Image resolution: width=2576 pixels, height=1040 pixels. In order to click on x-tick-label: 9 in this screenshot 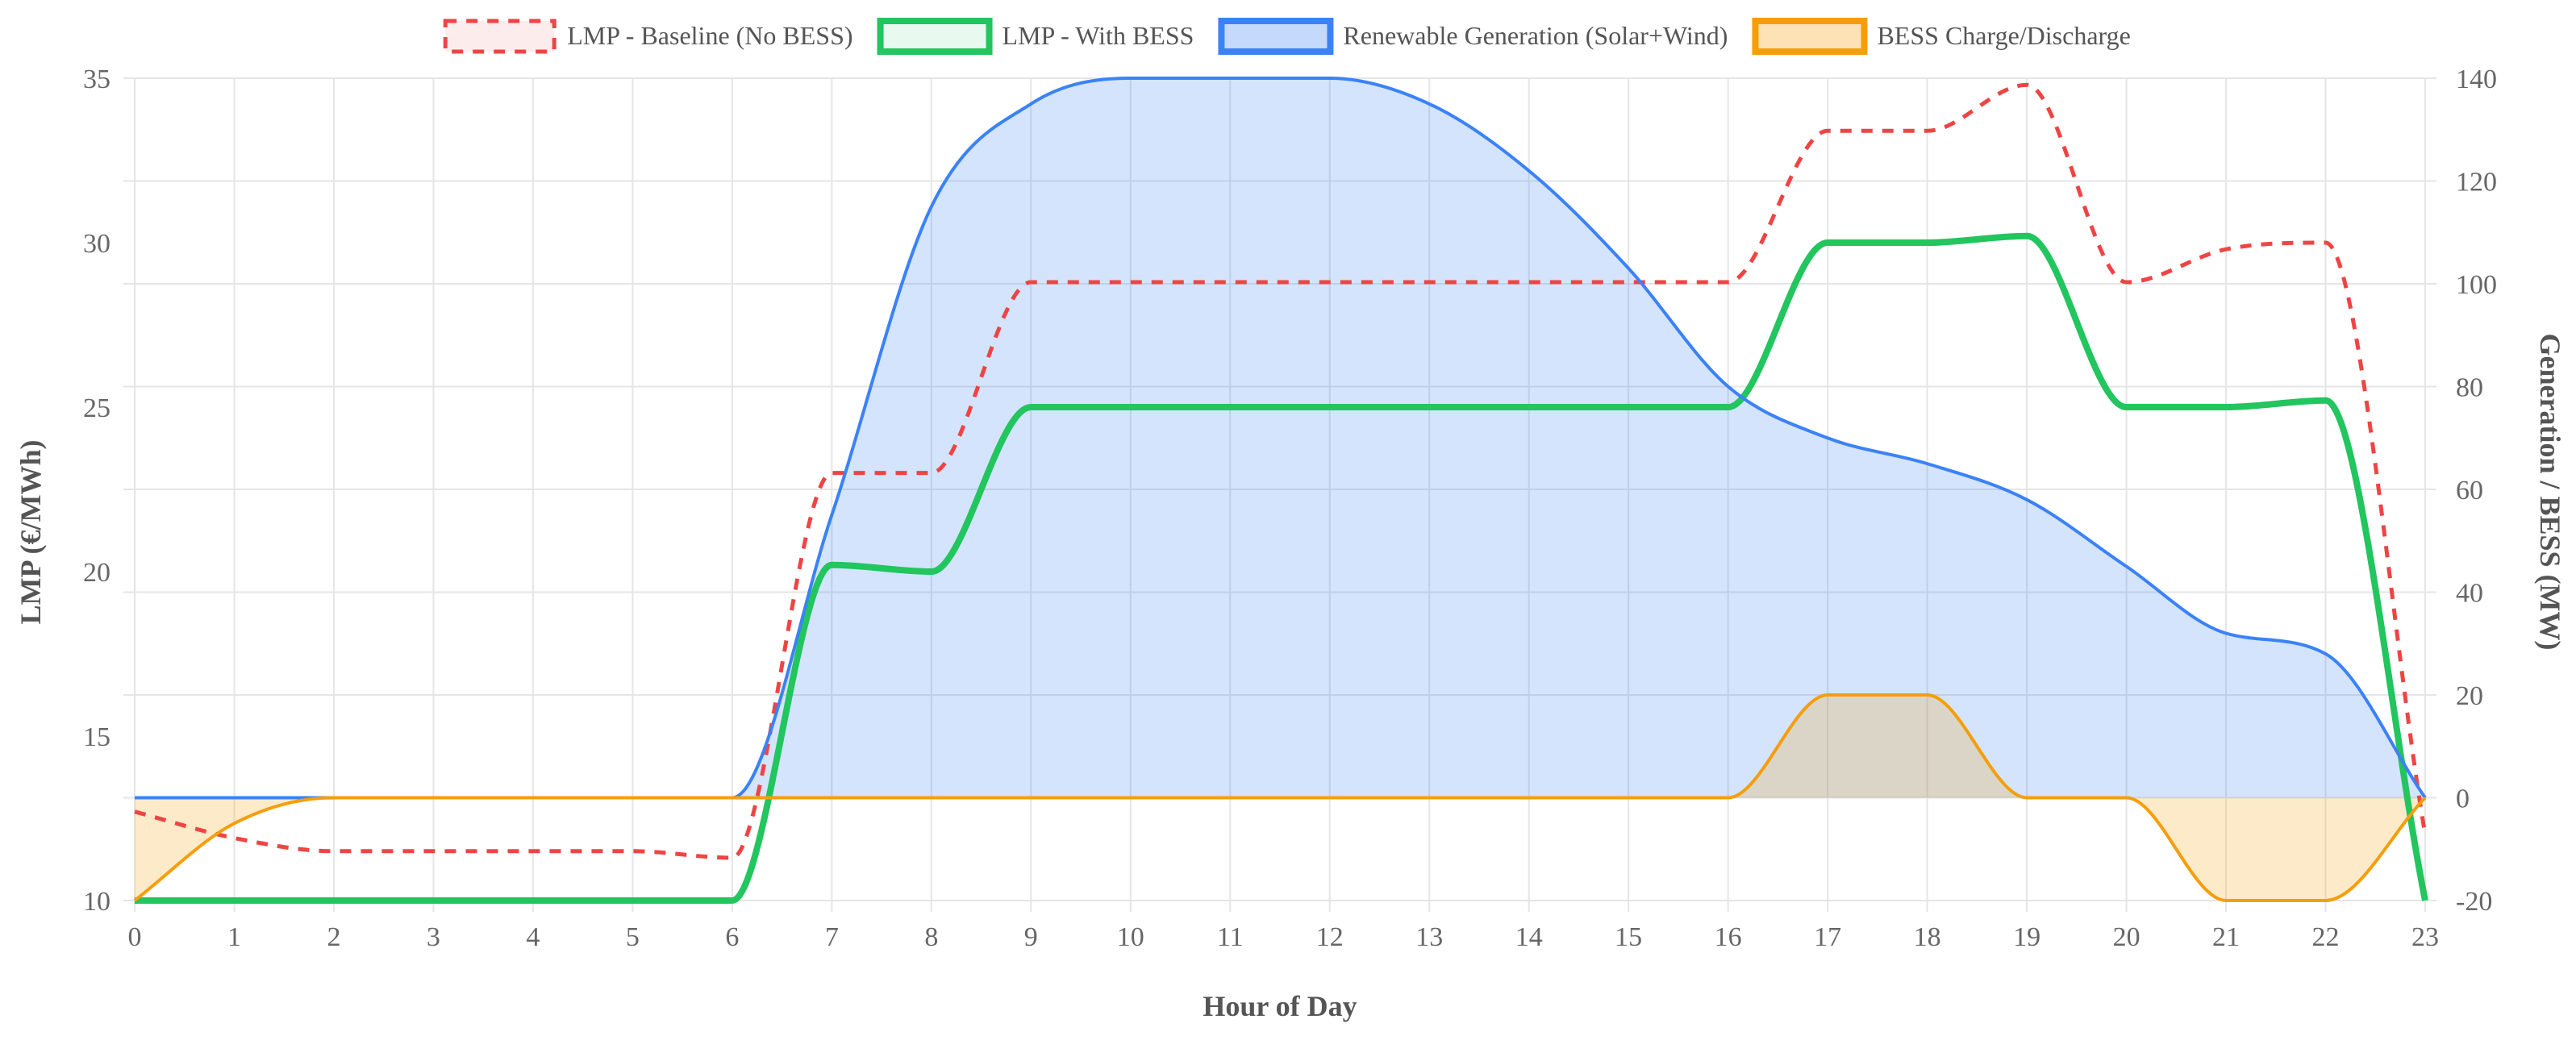, I will do `click(1031, 937)`.